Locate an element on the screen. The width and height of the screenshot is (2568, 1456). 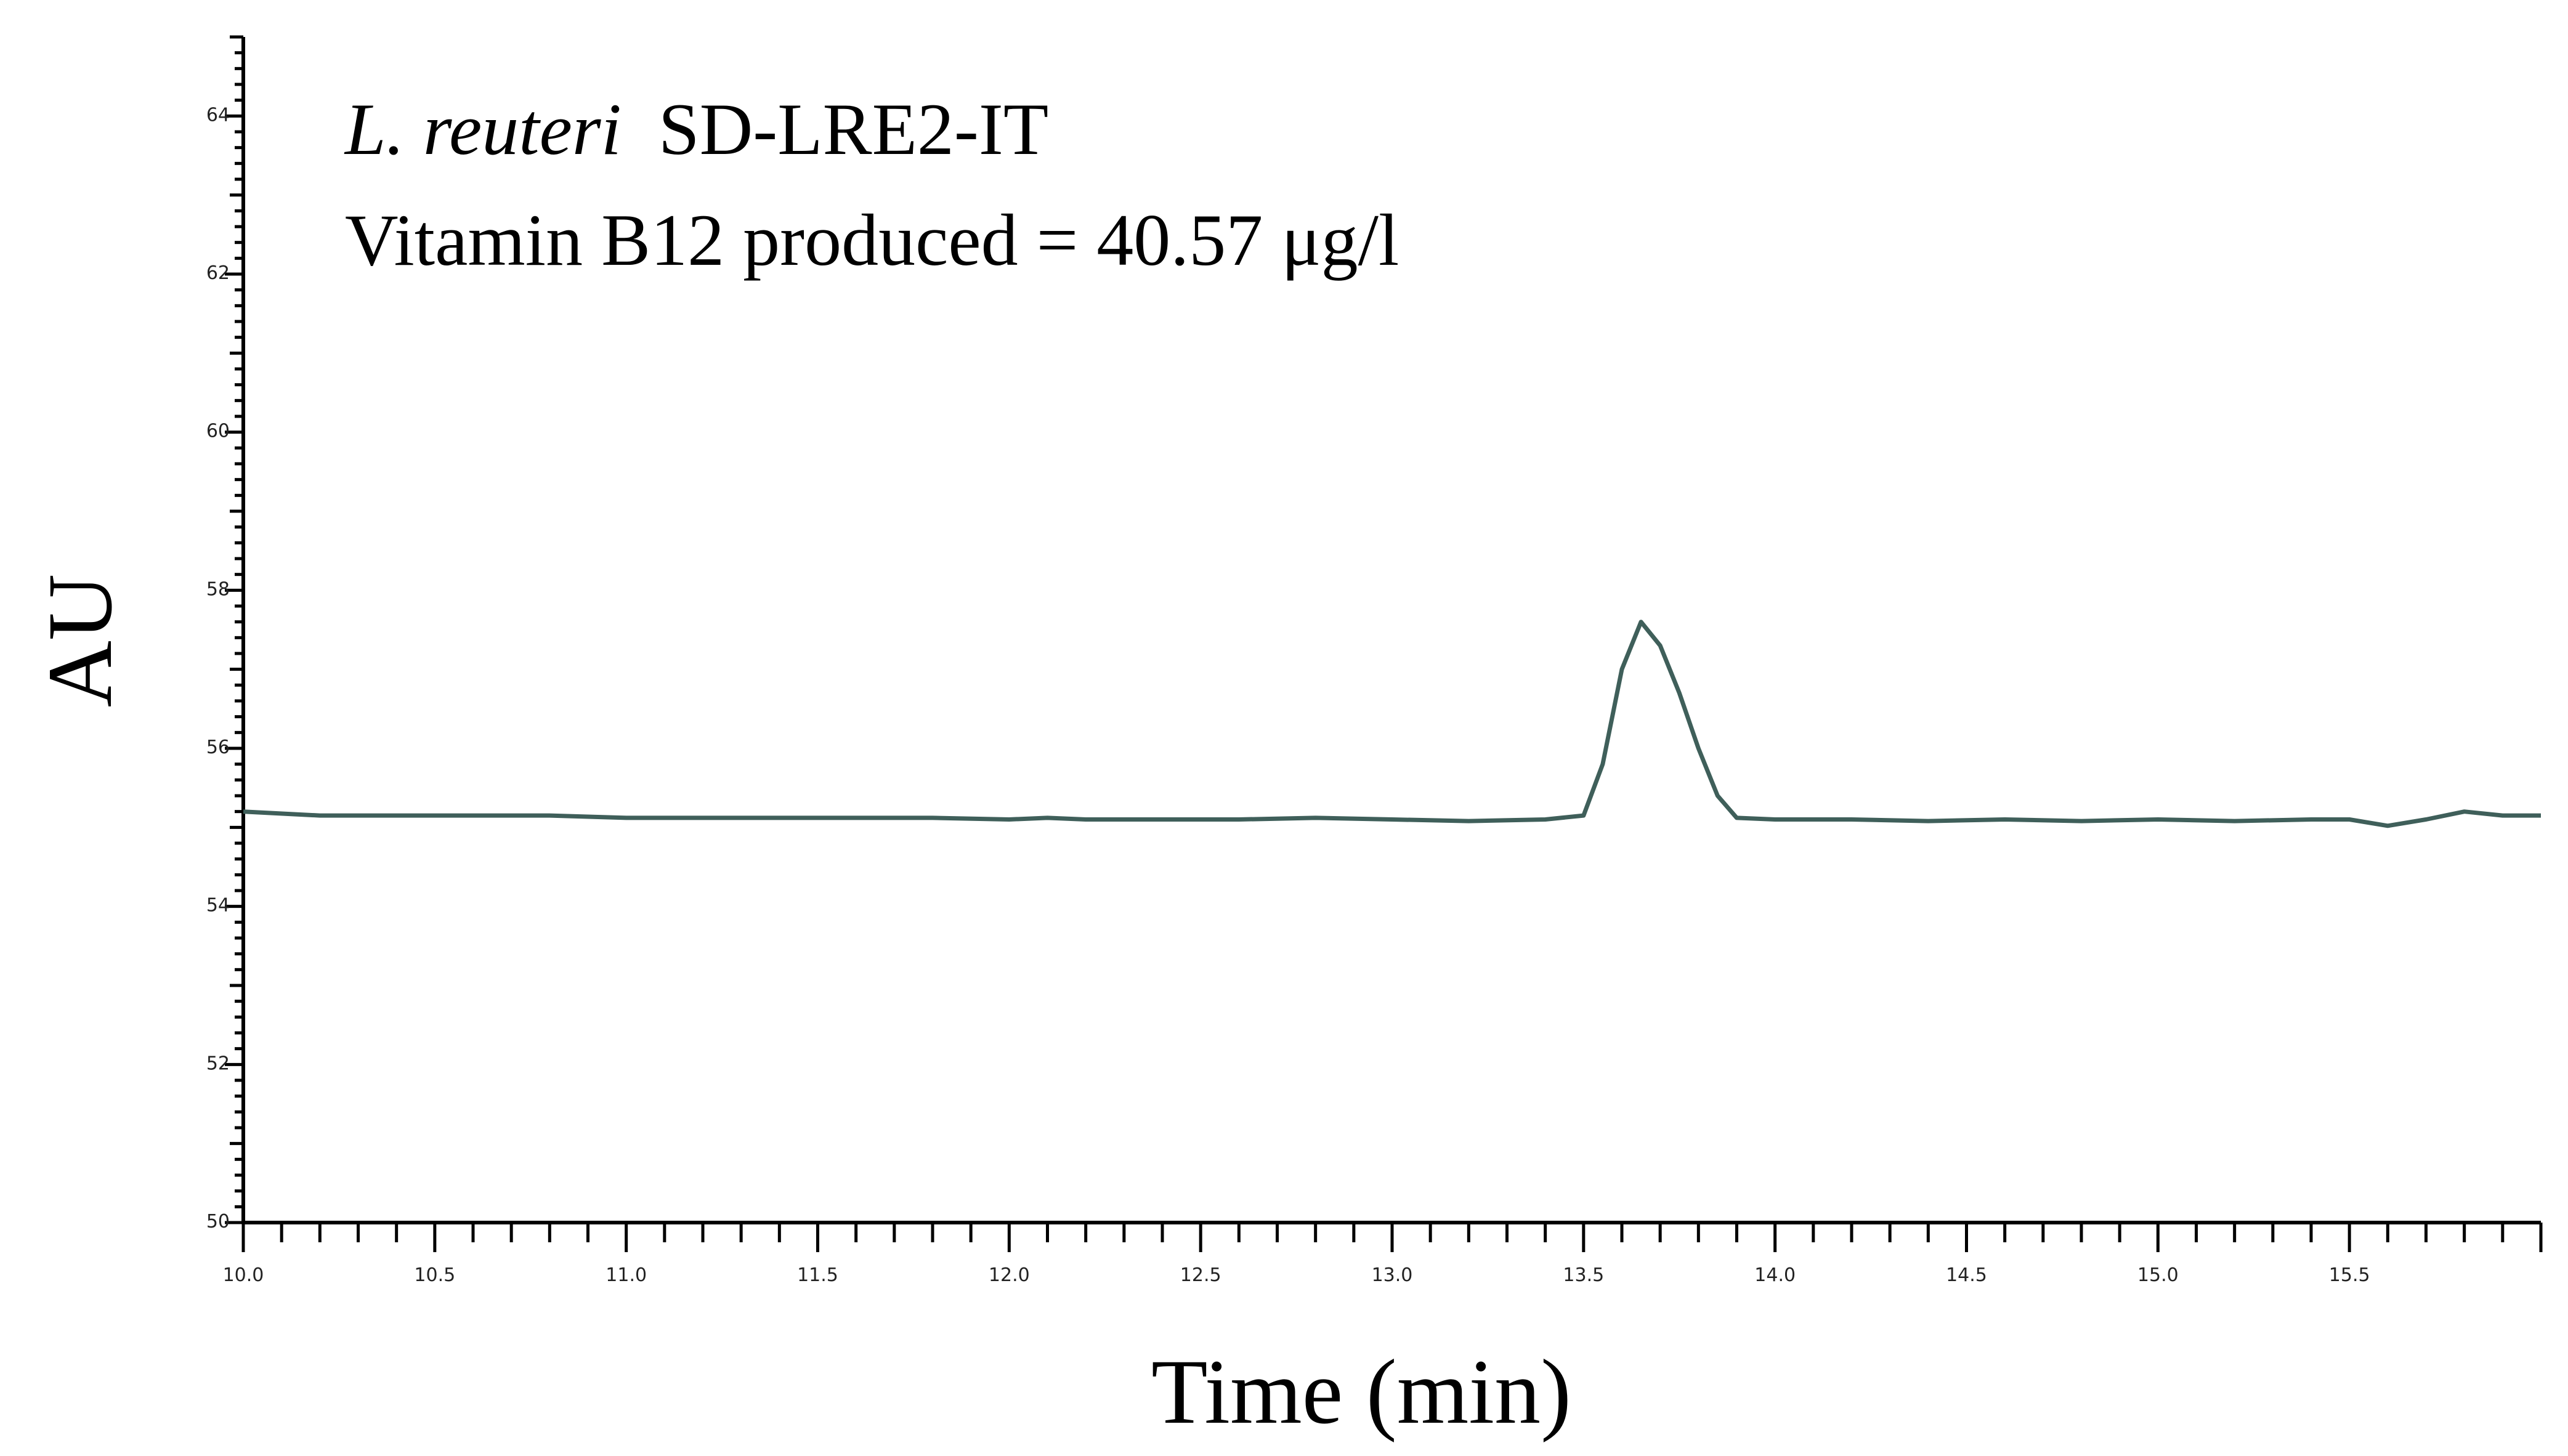
x-tick-label: 10.5 is located at coordinates (434, 1275).